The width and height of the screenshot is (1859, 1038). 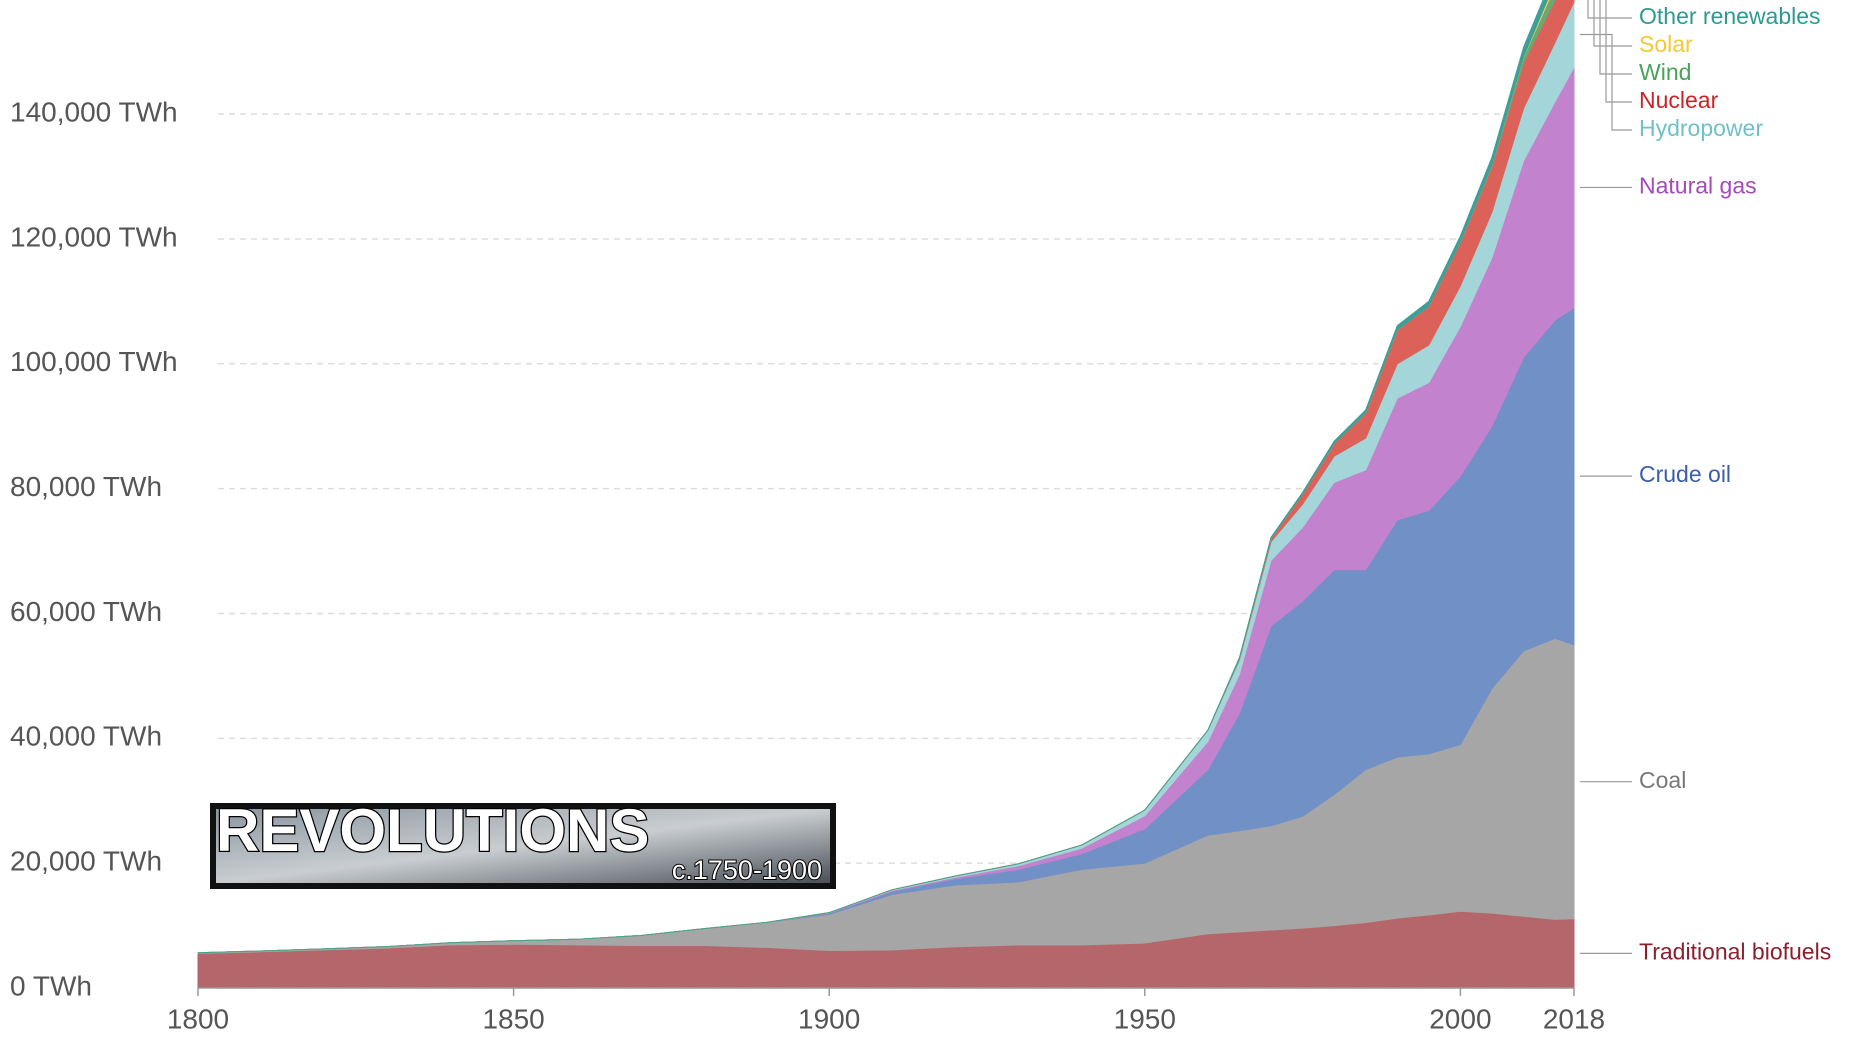 What do you see at coordinates (432, 830) in the screenshot?
I see `banner-title: REVOLUTIONS` at bounding box center [432, 830].